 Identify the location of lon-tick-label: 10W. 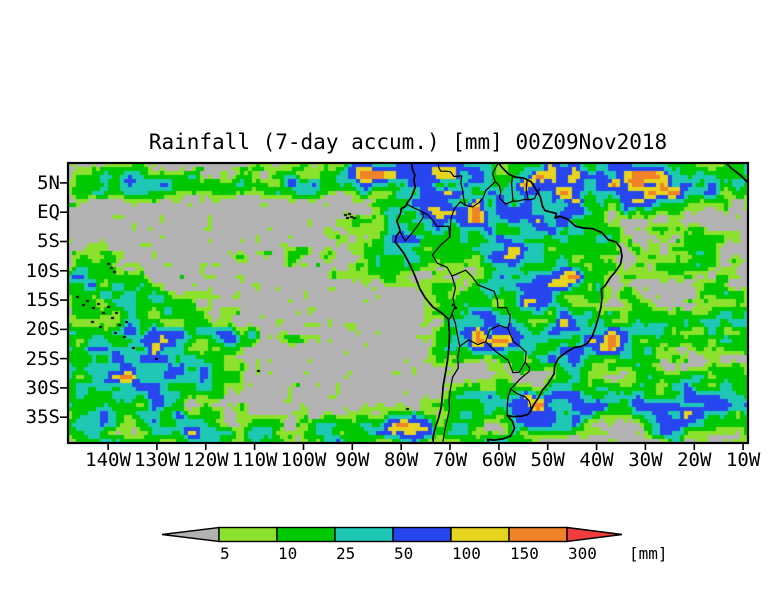
(743, 460).